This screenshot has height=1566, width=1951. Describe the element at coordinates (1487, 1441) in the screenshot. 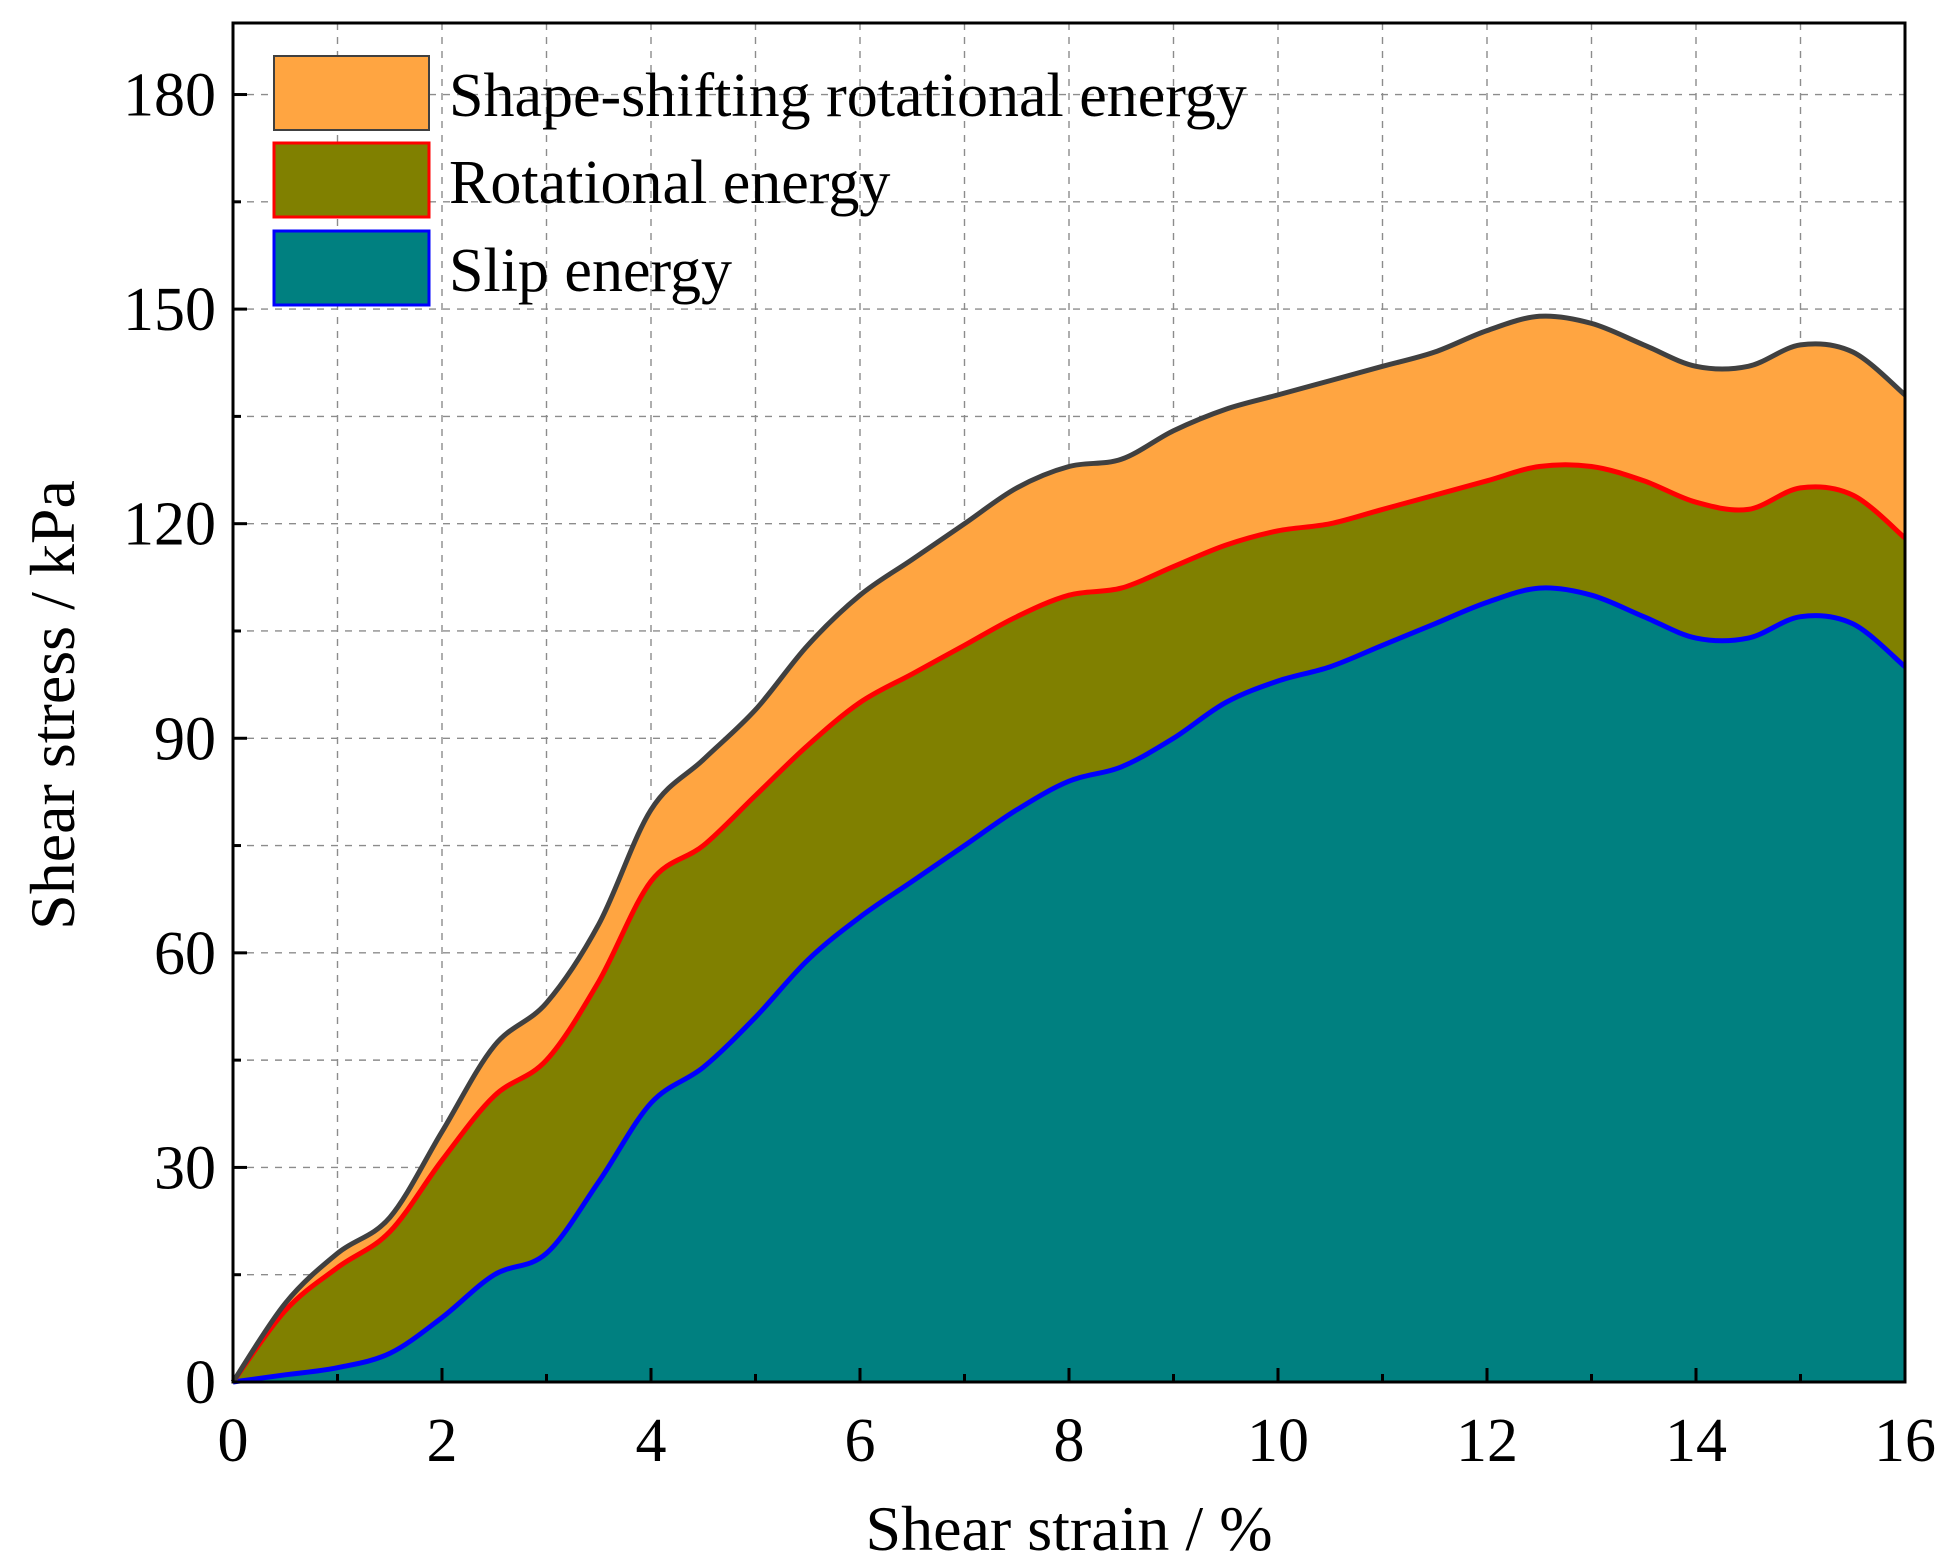

I see `x-tick-label: 12` at that location.